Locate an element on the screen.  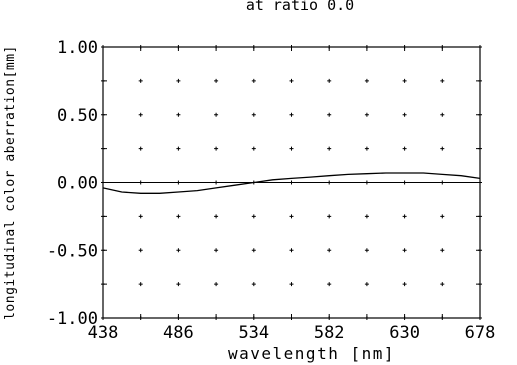
x-axis-label: wavelength [nm] is located at coordinates (311, 353).